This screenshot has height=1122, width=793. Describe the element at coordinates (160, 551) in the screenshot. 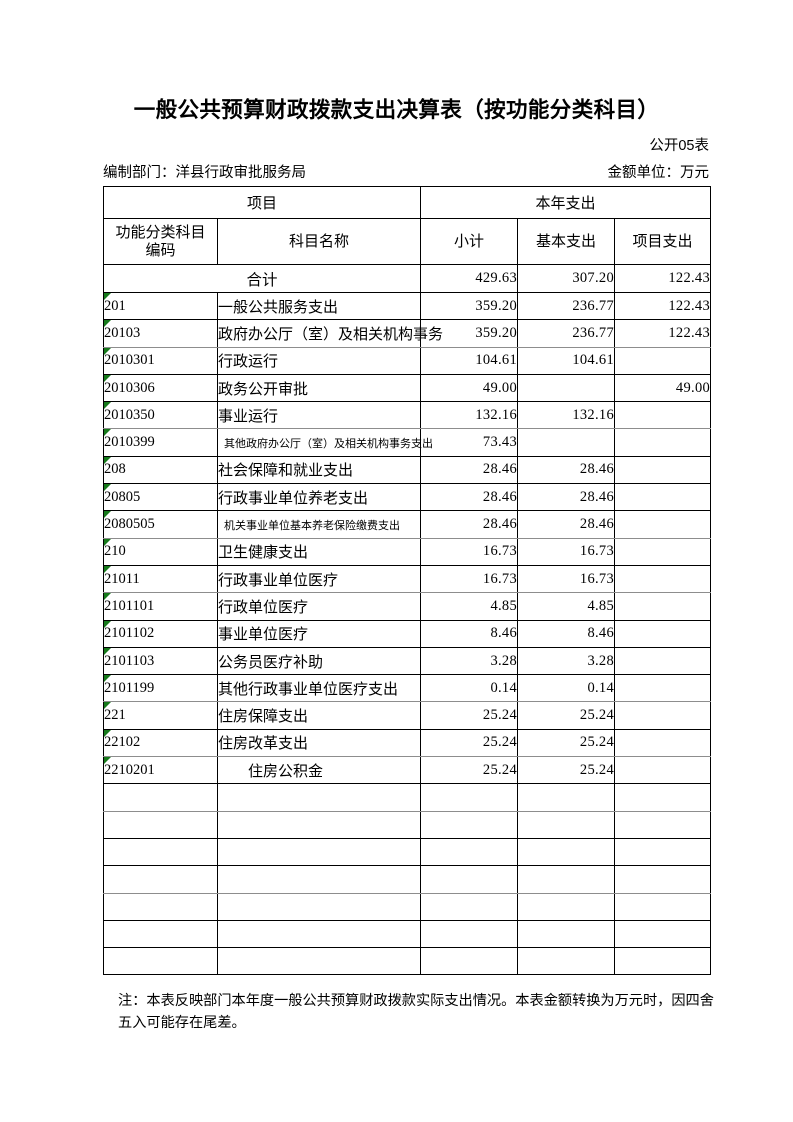

I see `cell-function-code: 210` at that location.